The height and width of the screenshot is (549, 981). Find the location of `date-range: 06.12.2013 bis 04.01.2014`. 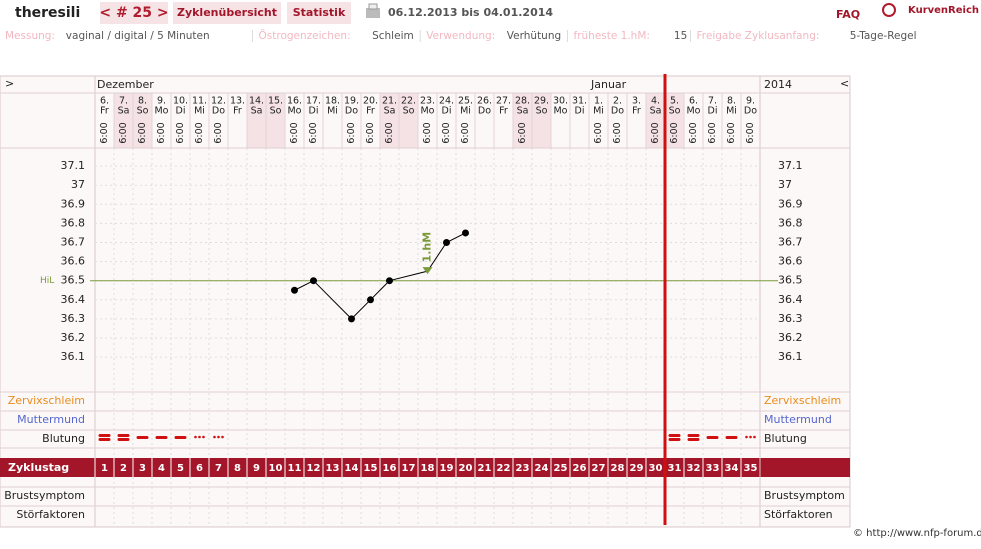

date-range: 06.12.2013 bis 04.01.2014 is located at coordinates (470, 12).